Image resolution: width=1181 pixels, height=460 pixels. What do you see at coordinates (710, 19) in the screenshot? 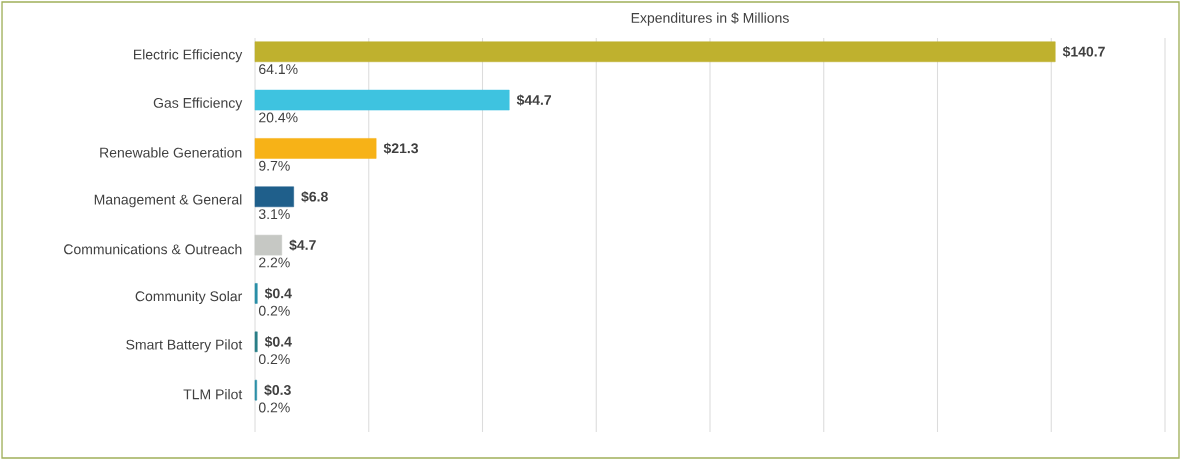
I see `chart-title: Expenditures in $ Millions` at bounding box center [710, 19].